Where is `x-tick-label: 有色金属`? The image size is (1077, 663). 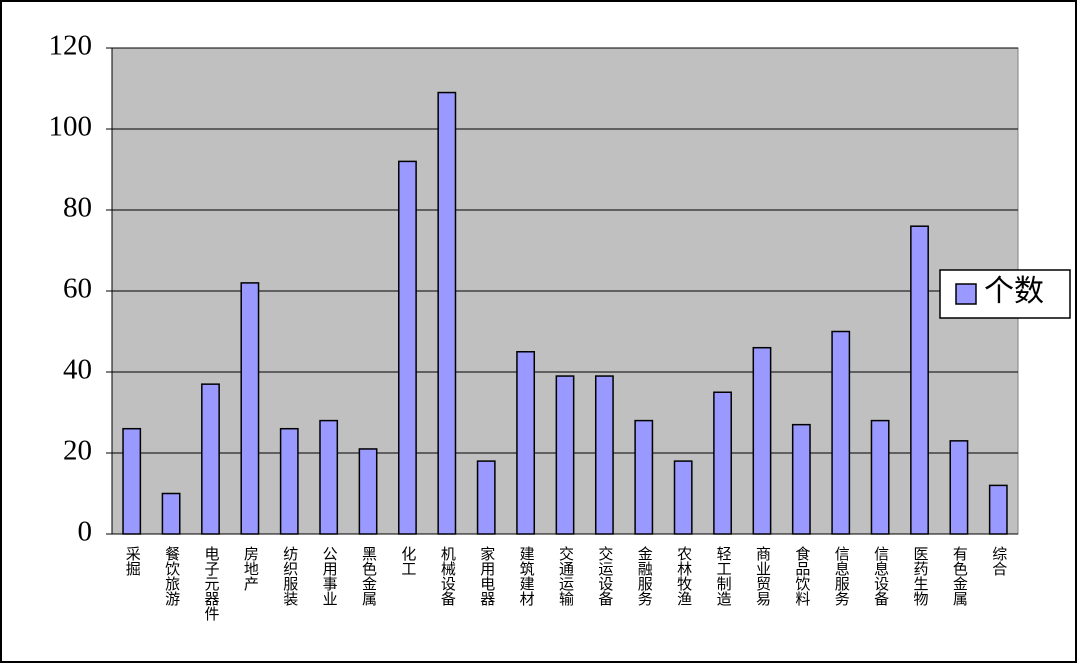
x-tick-label: 有色金属 is located at coordinates (959, 576).